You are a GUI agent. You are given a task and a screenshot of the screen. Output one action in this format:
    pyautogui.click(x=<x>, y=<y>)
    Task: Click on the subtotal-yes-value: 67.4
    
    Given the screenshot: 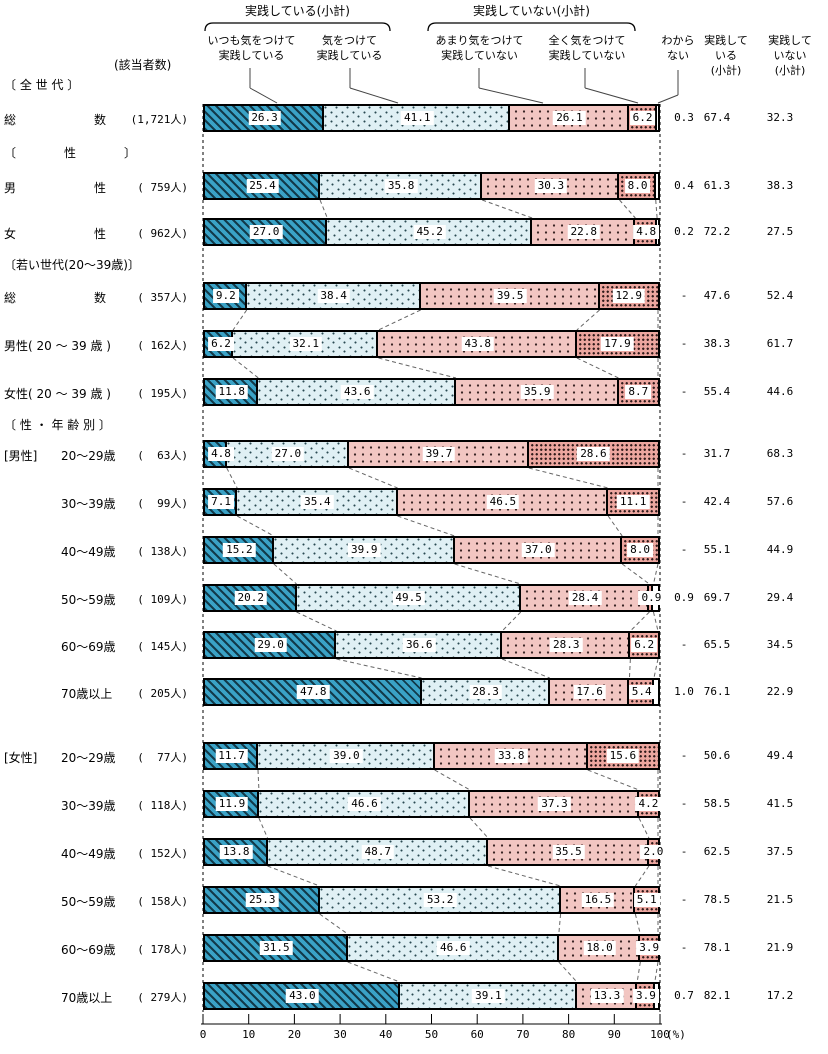 What is the action you would take?
    pyautogui.click(x=717, y=117)
    